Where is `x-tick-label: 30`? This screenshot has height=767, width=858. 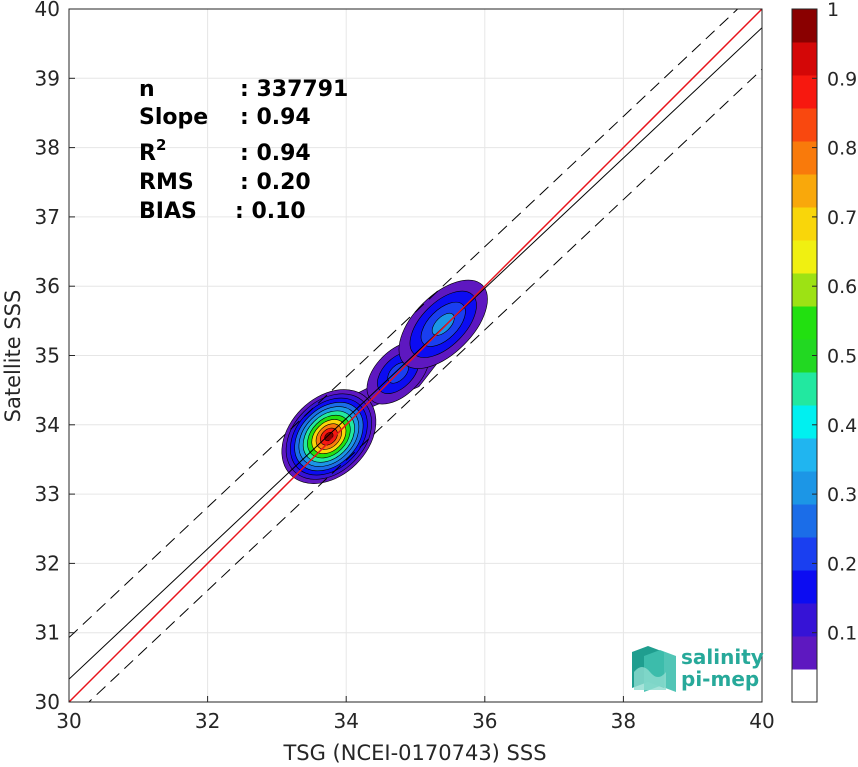 x-tick-label: 30 is located at coordinates (68, 721).